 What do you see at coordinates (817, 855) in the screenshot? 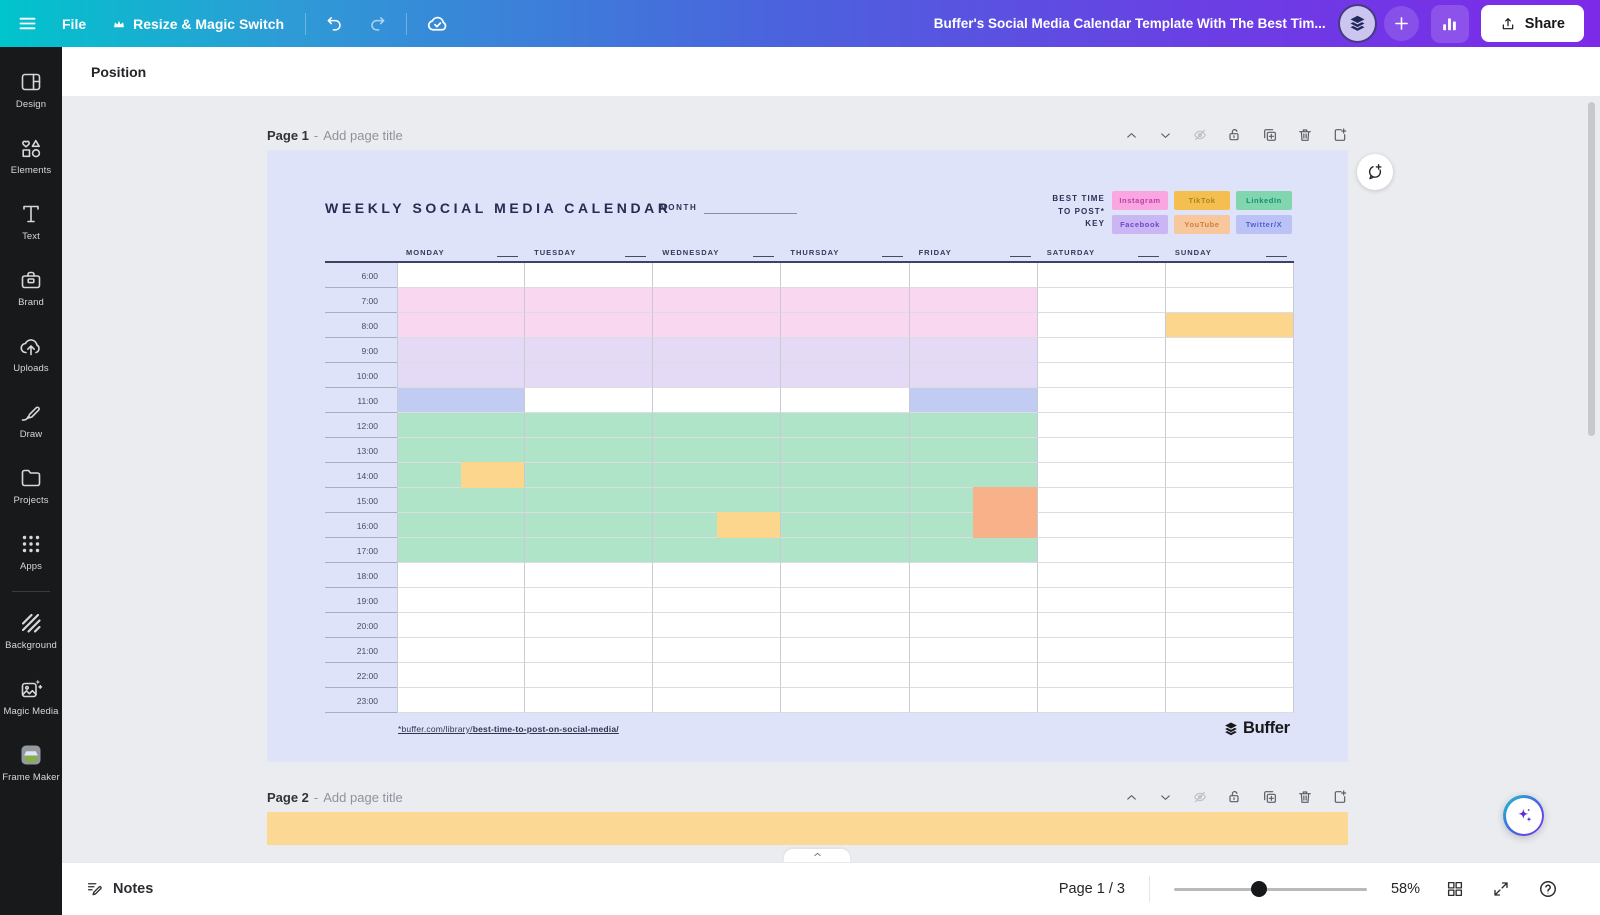
I see `collapse-panel-tab` at bounding box center [817, 855].